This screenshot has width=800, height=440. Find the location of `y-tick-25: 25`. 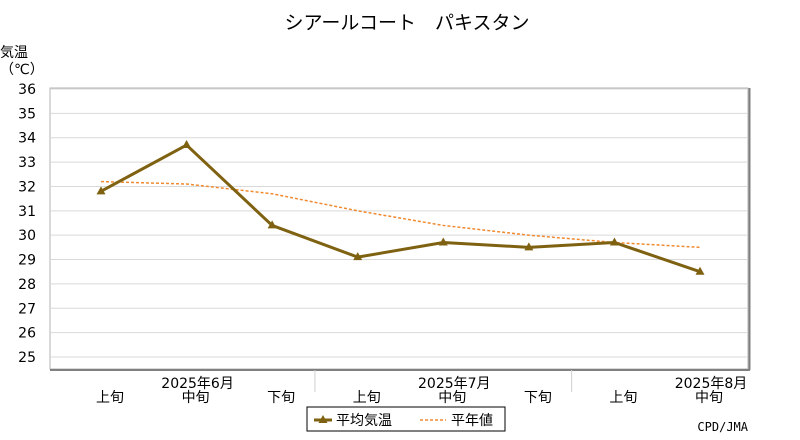

y-tick-25: 25 is located at coordinates (27, 358).